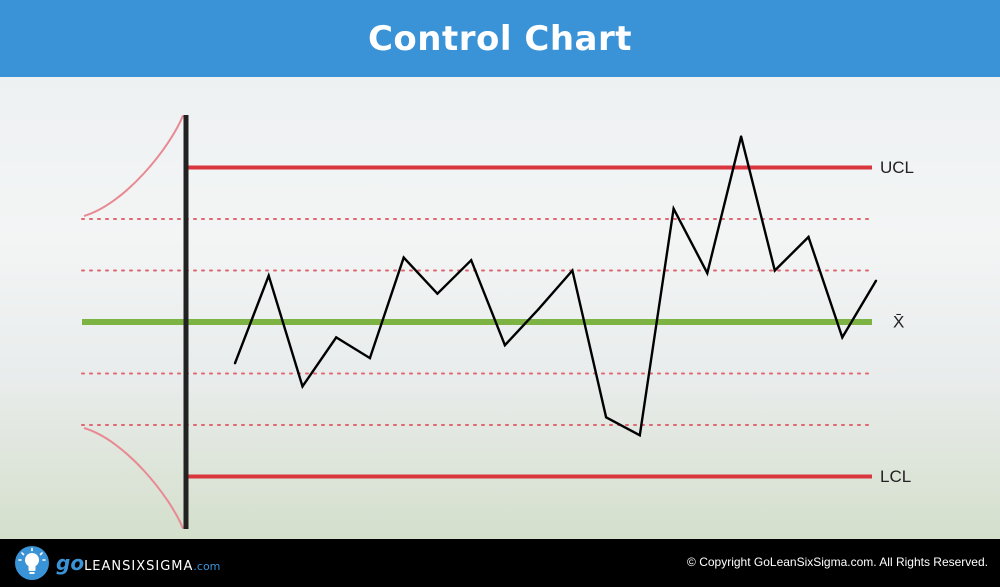 The height and width of the screenshot is (587, 1000). I want to click on distribution-curve-lower, so click(133, 478).